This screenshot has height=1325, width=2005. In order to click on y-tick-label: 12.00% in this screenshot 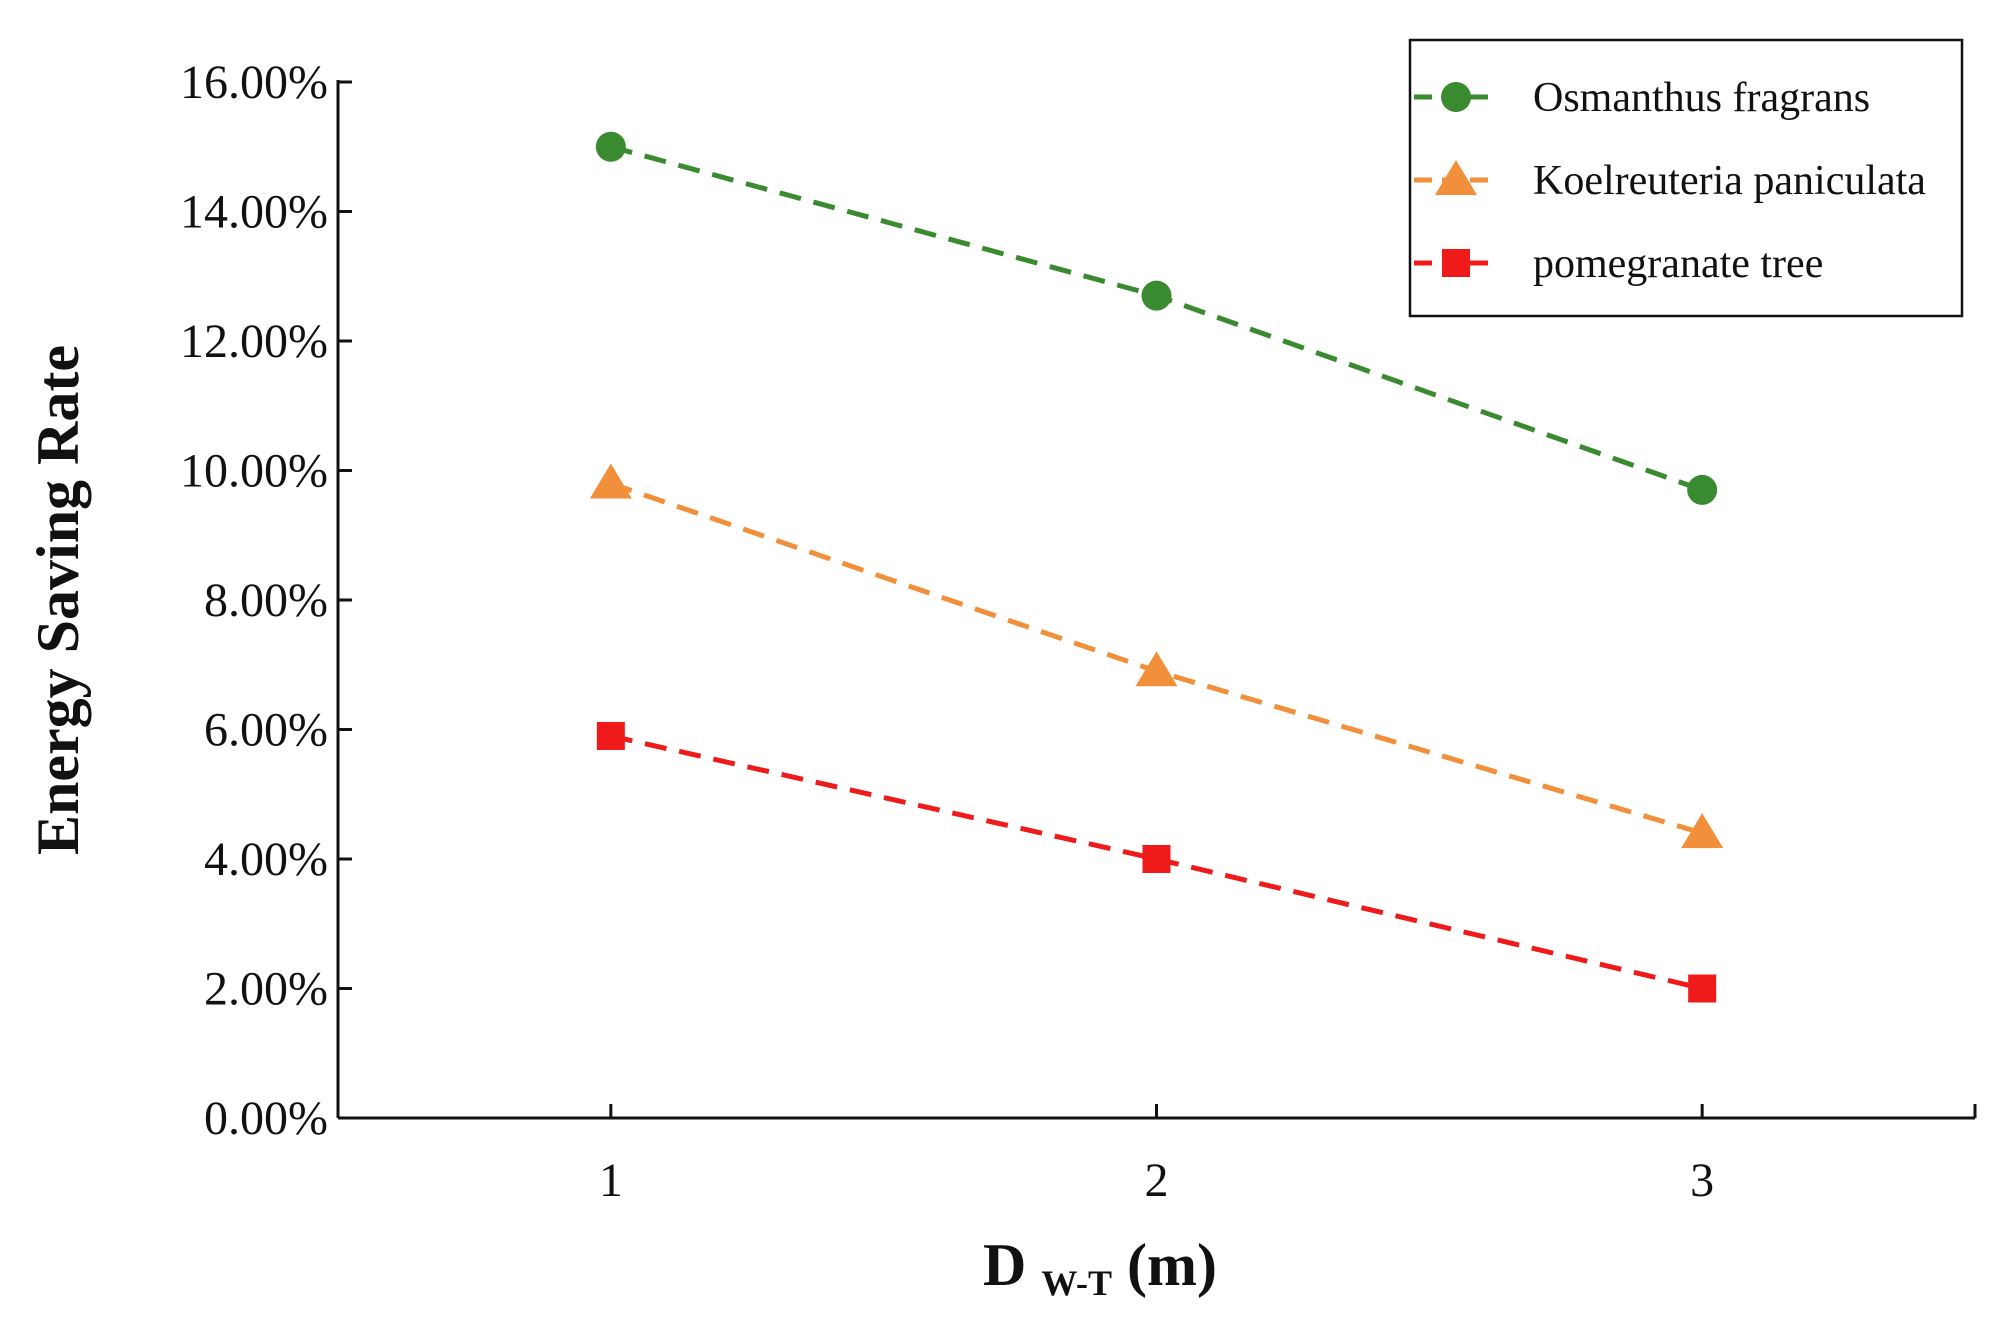, I will do `click(254, 341)`.